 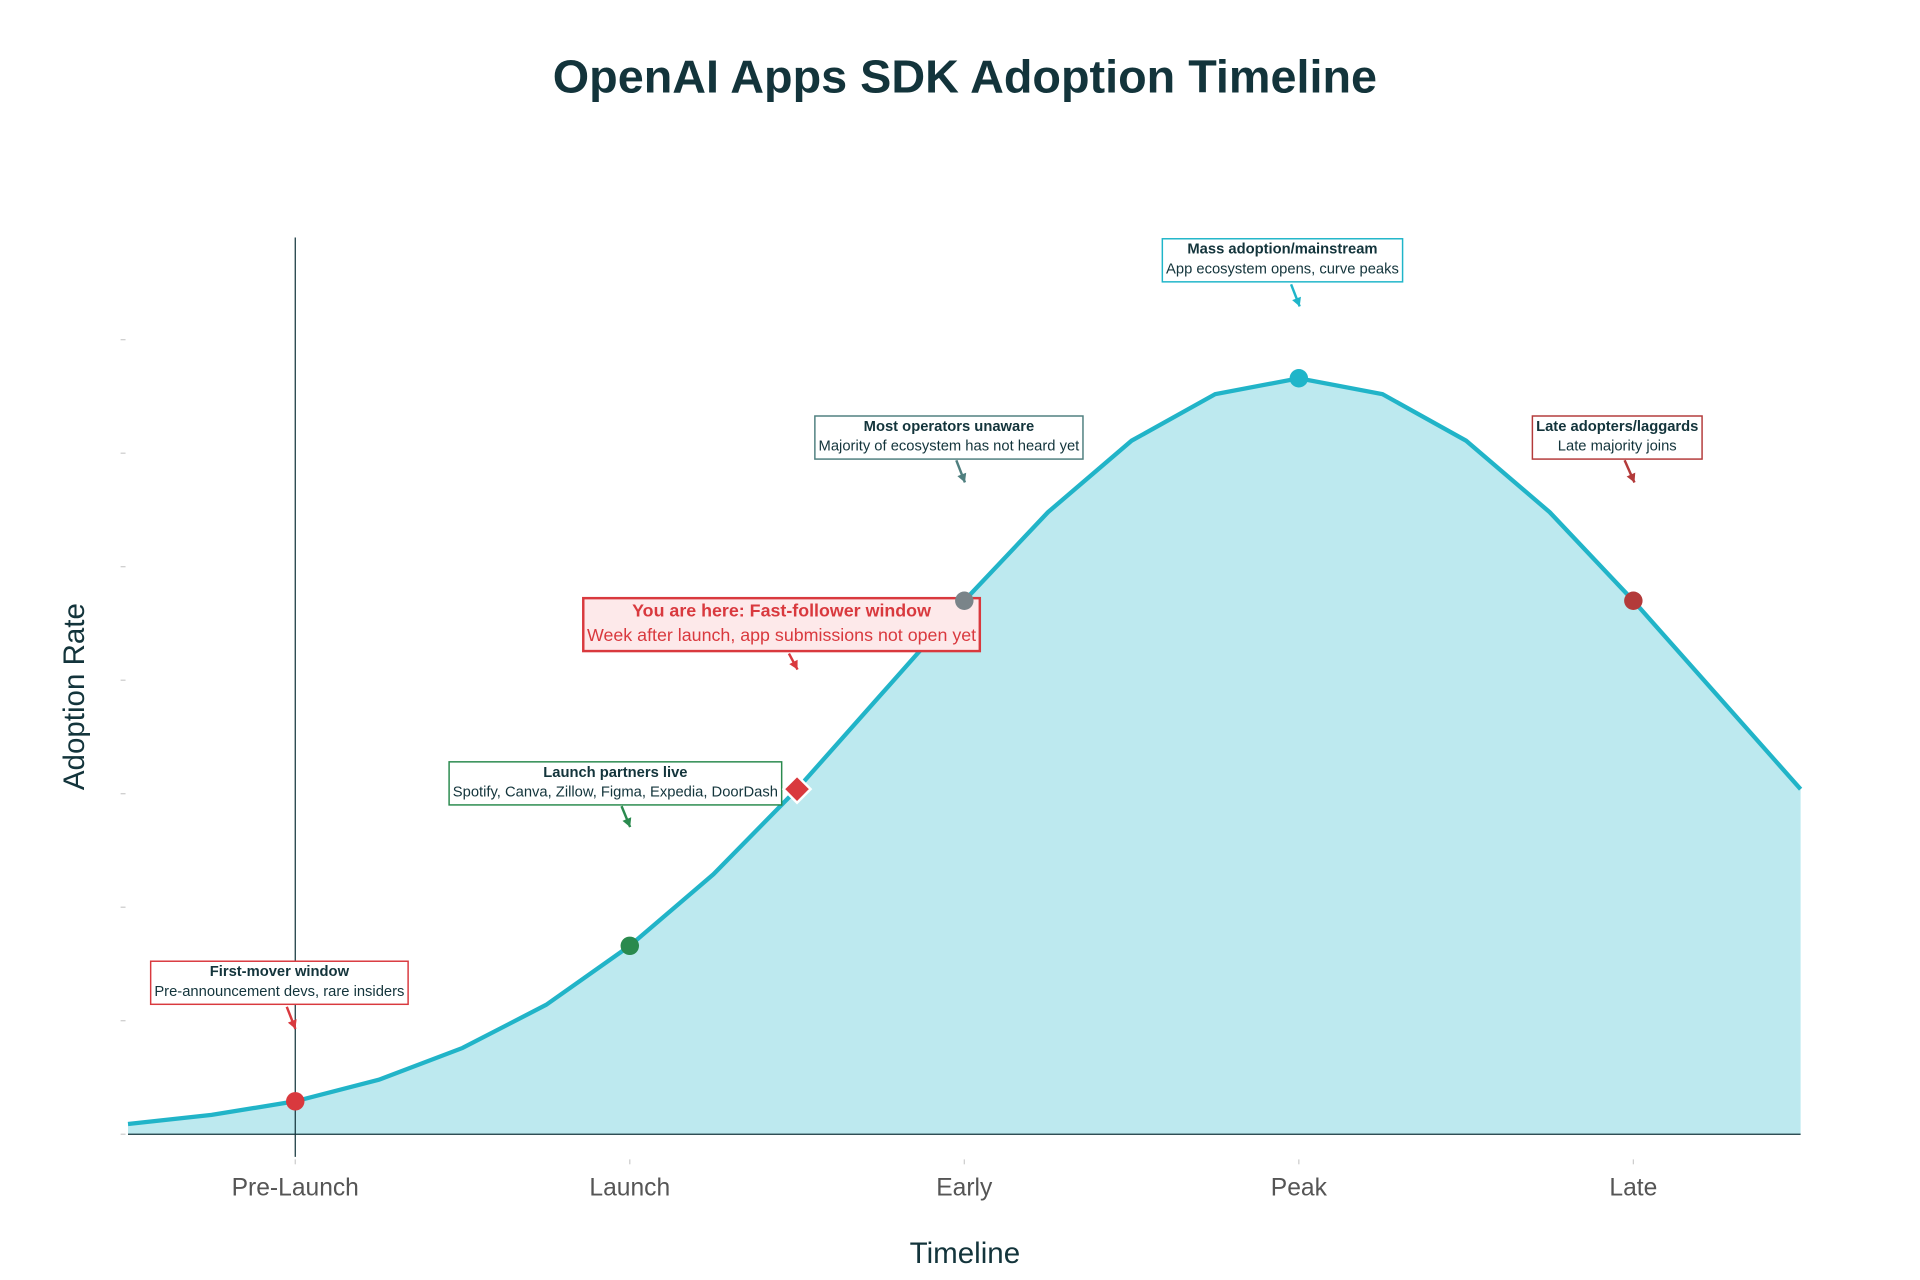 I want to click on annotation-title: First-mover window, so click(x=280, y=972).